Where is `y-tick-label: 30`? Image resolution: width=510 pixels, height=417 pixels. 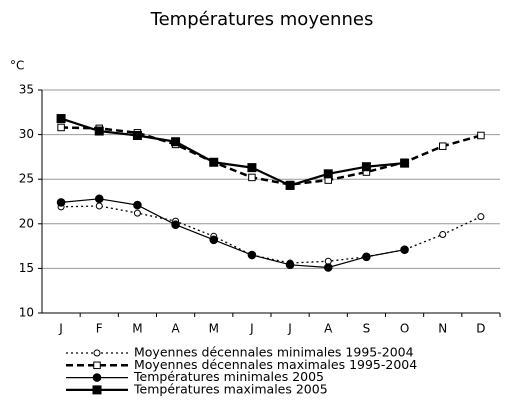 y-tick-label: 30 is located at coordinates (26, 134).